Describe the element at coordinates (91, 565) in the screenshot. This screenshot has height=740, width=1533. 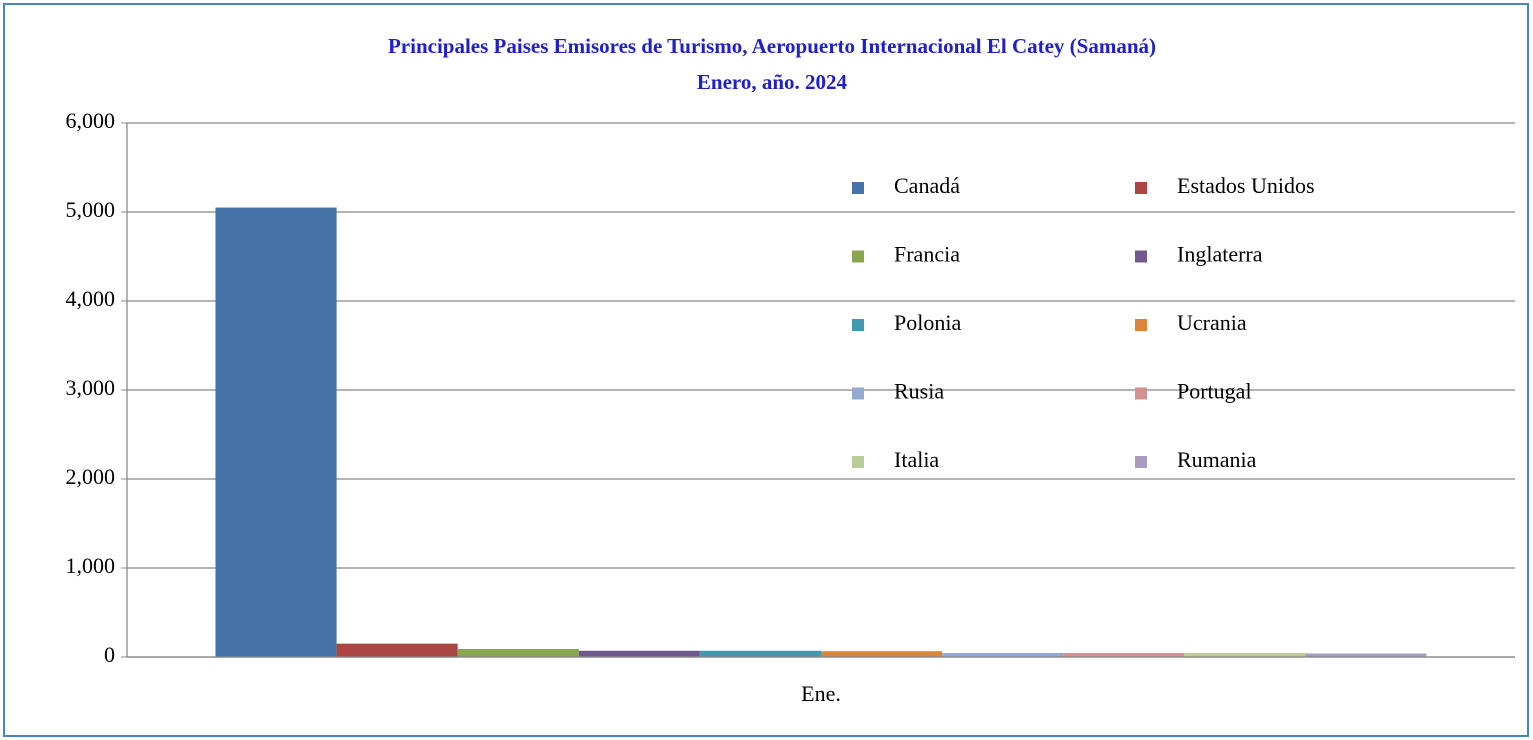
I see `y-tick-label: 1,000` at that location.